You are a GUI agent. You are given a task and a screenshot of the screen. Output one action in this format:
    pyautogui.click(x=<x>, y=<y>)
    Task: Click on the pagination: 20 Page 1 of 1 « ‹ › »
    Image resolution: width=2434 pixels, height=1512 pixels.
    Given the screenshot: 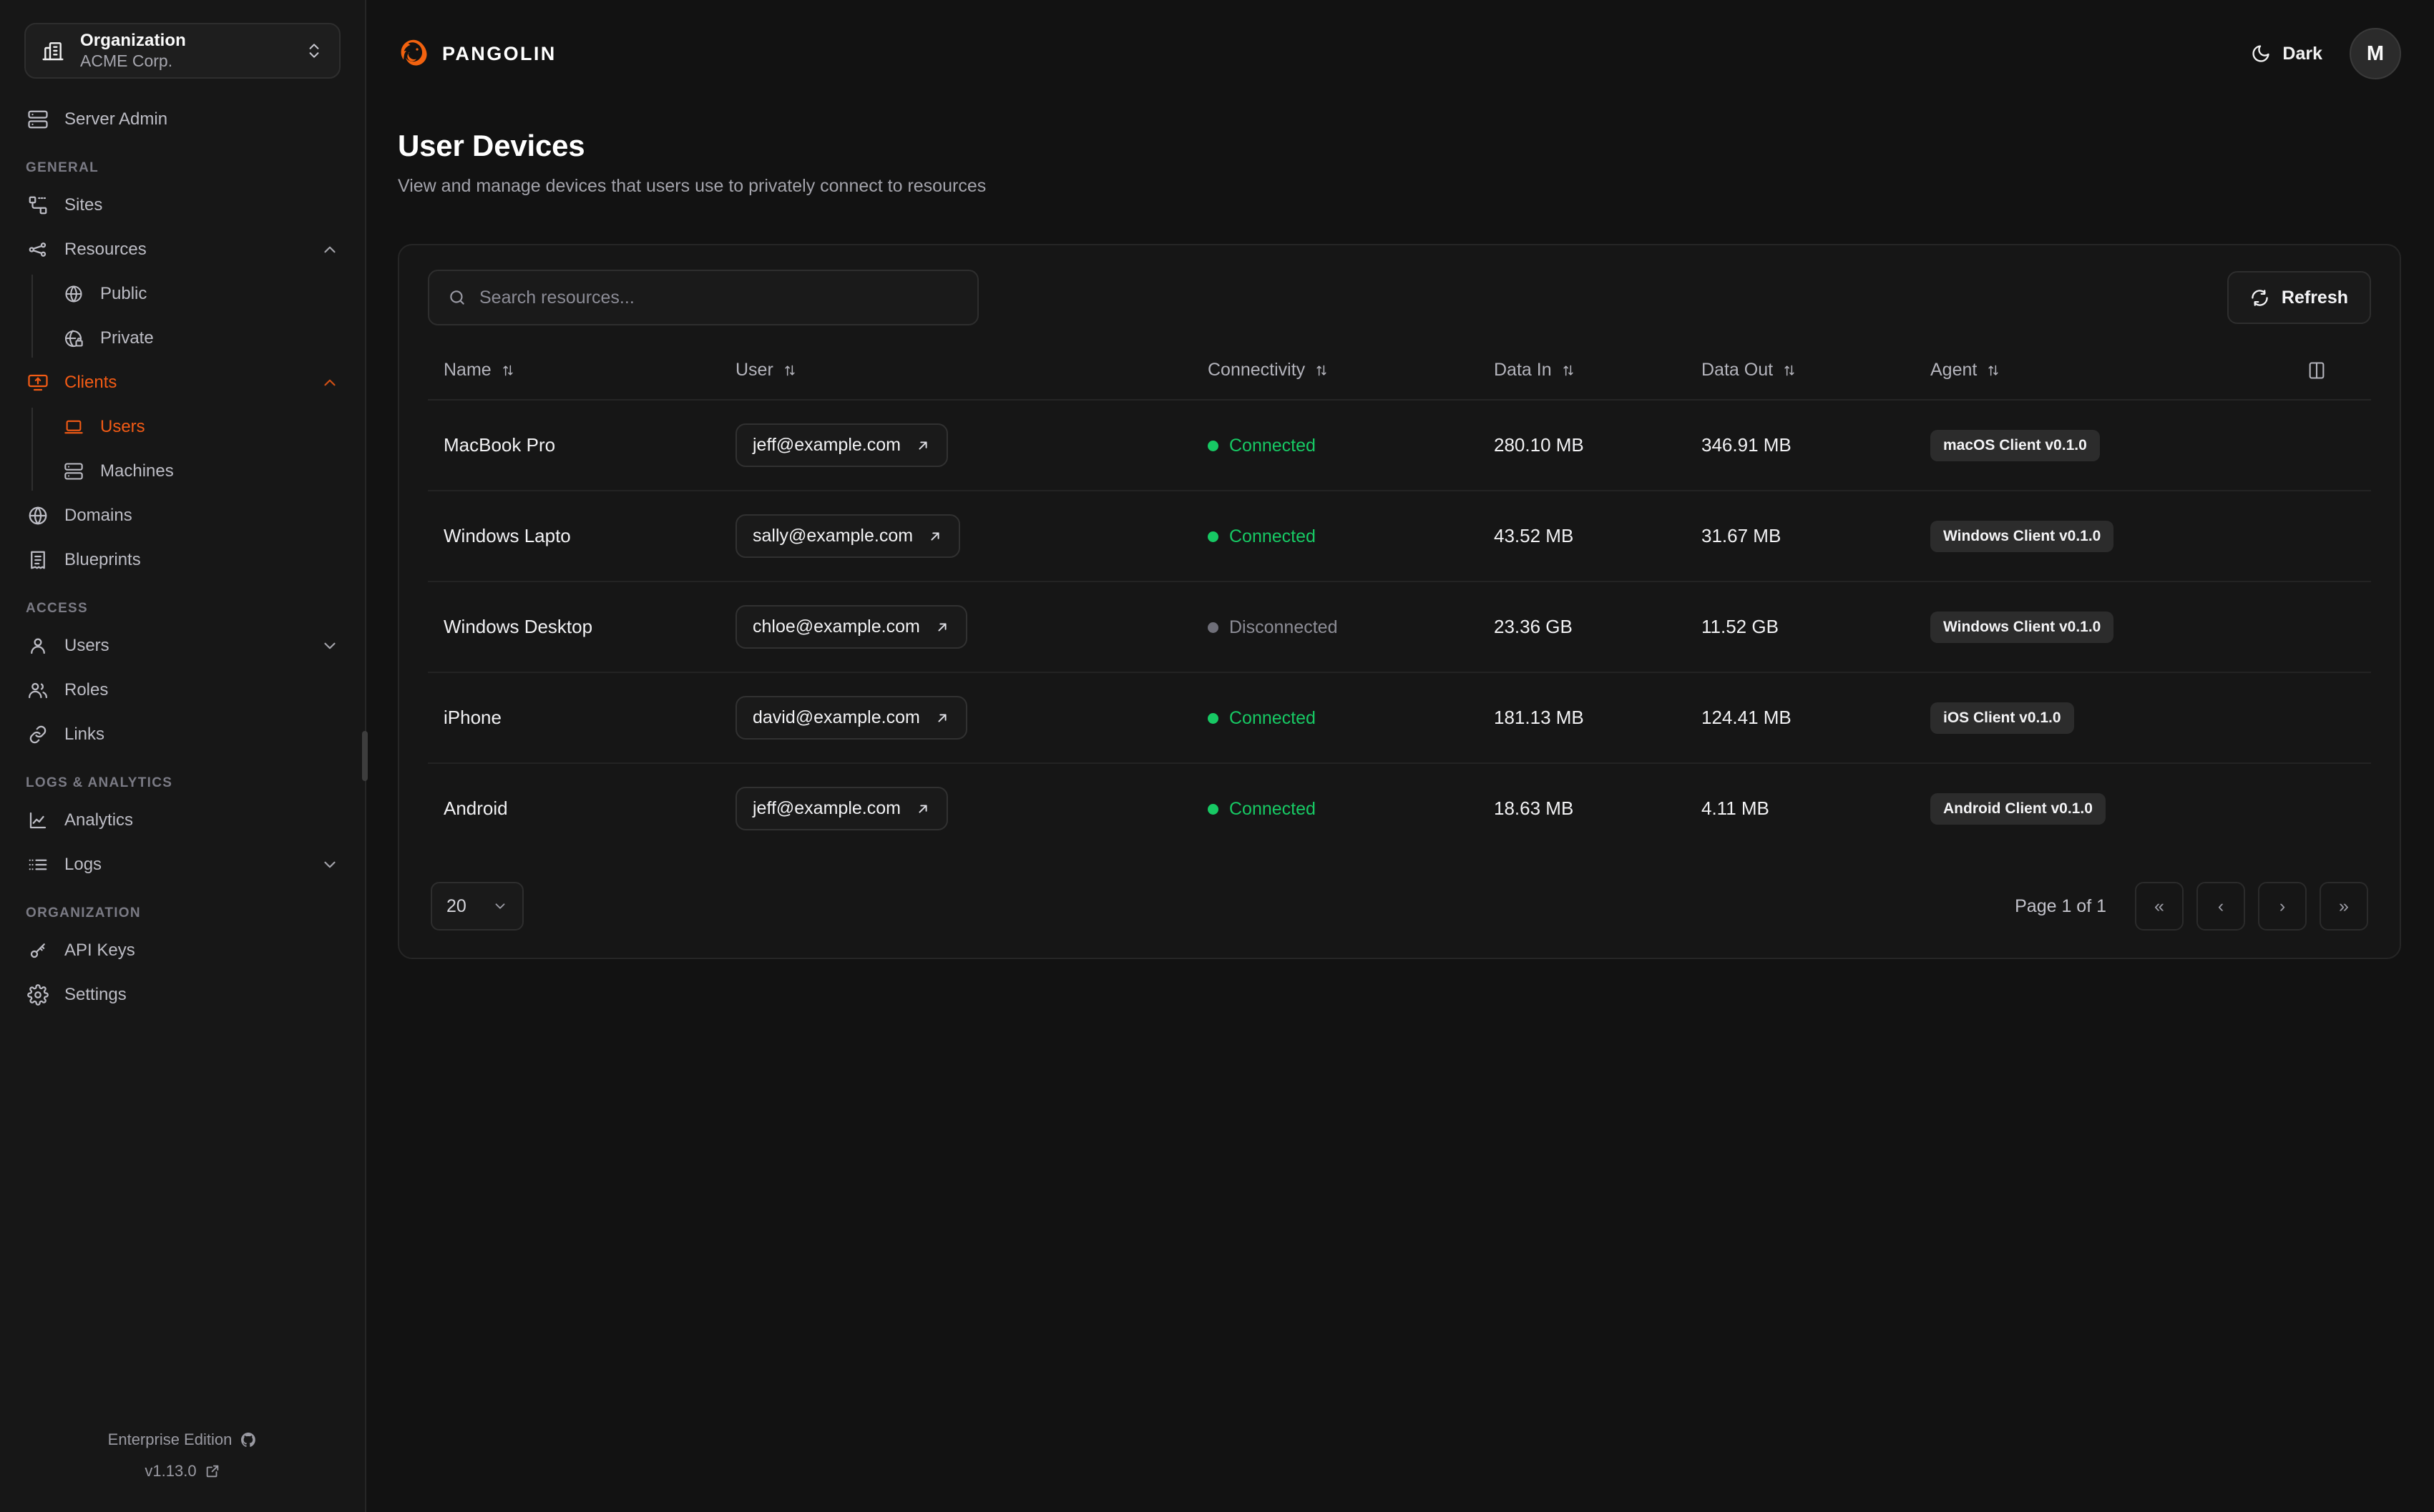 What is the action you would take?
    pyautogui.click(x=1399, y=910)
    